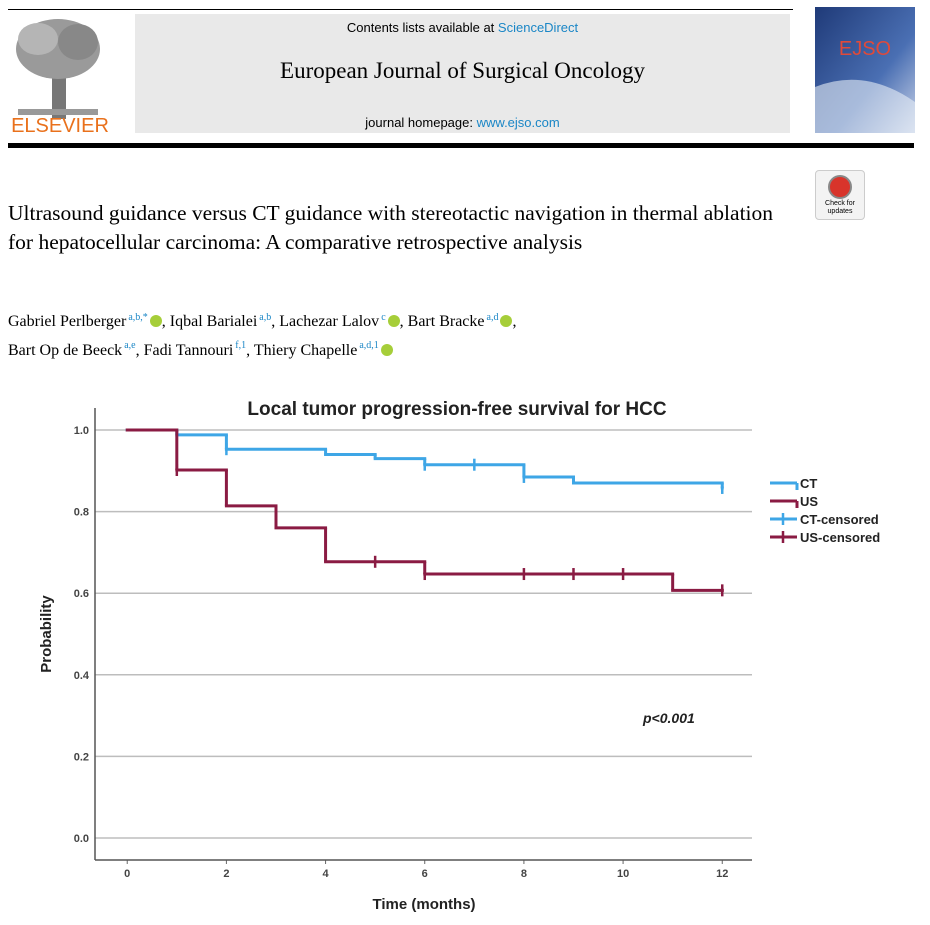 The height and width of the screenshot is (925, 930). I want to click on x-axis-label: Time (months), so click(423, 904).